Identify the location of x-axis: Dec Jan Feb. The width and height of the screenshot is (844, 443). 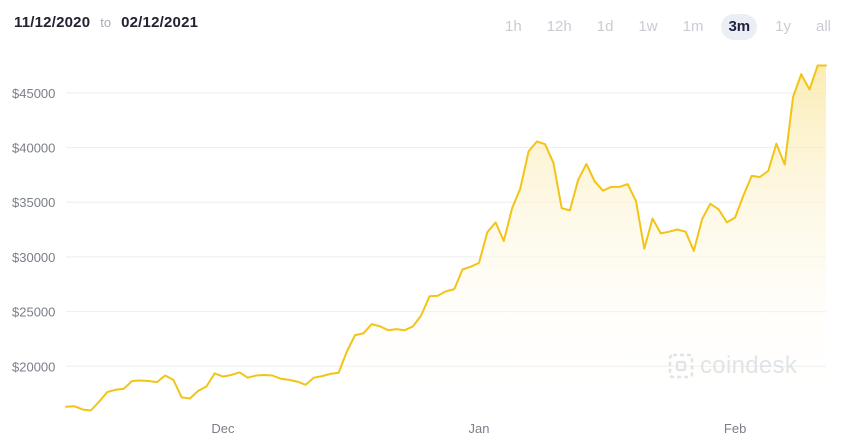
(478, 428).